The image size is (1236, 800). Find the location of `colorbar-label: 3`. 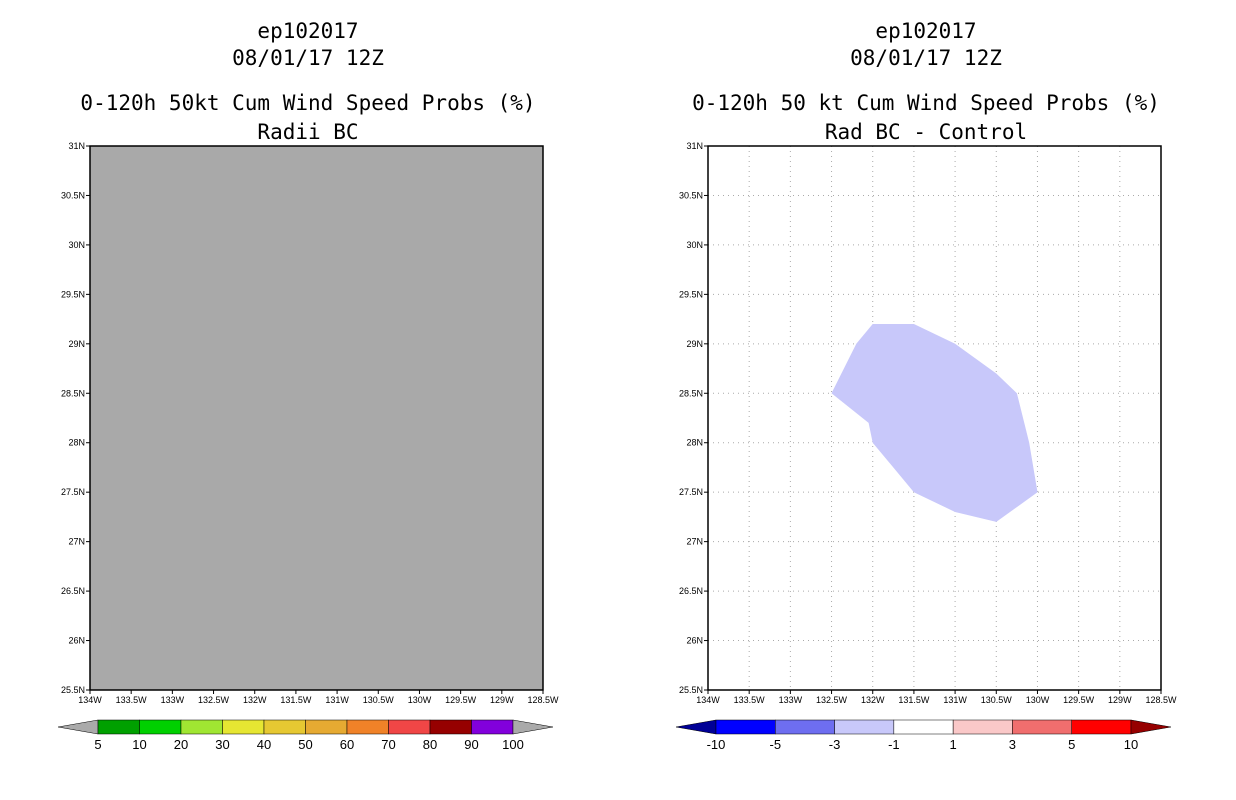

colorbar-label: 3 is located at coordinates (1012, 744).